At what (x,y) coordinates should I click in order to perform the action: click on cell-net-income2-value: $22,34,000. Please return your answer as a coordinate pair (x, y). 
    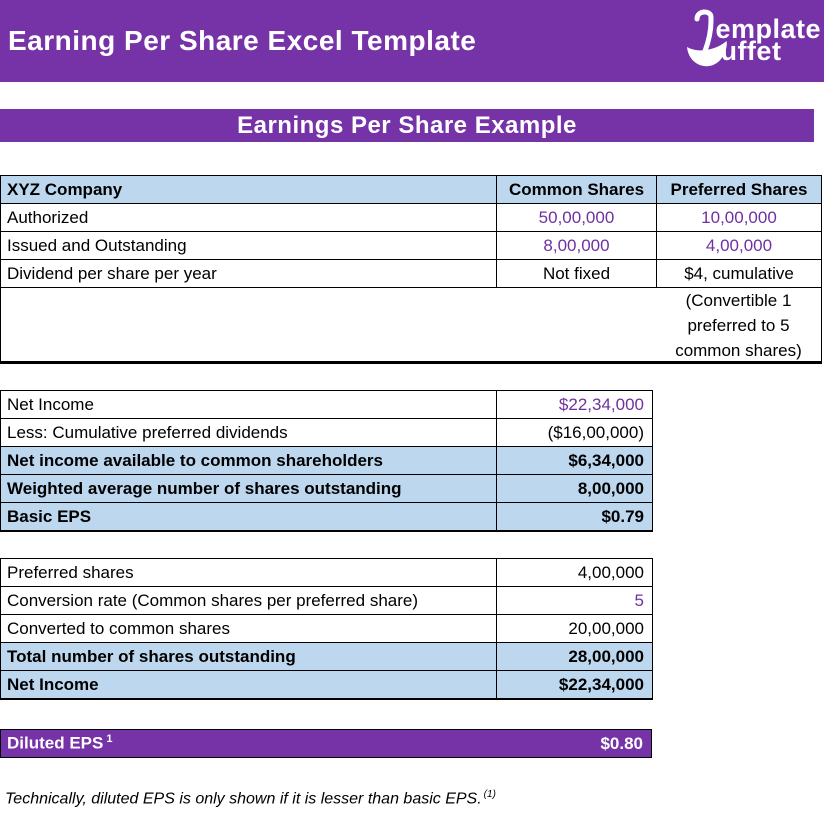
    Looking at the image, I should click on (574, 685).